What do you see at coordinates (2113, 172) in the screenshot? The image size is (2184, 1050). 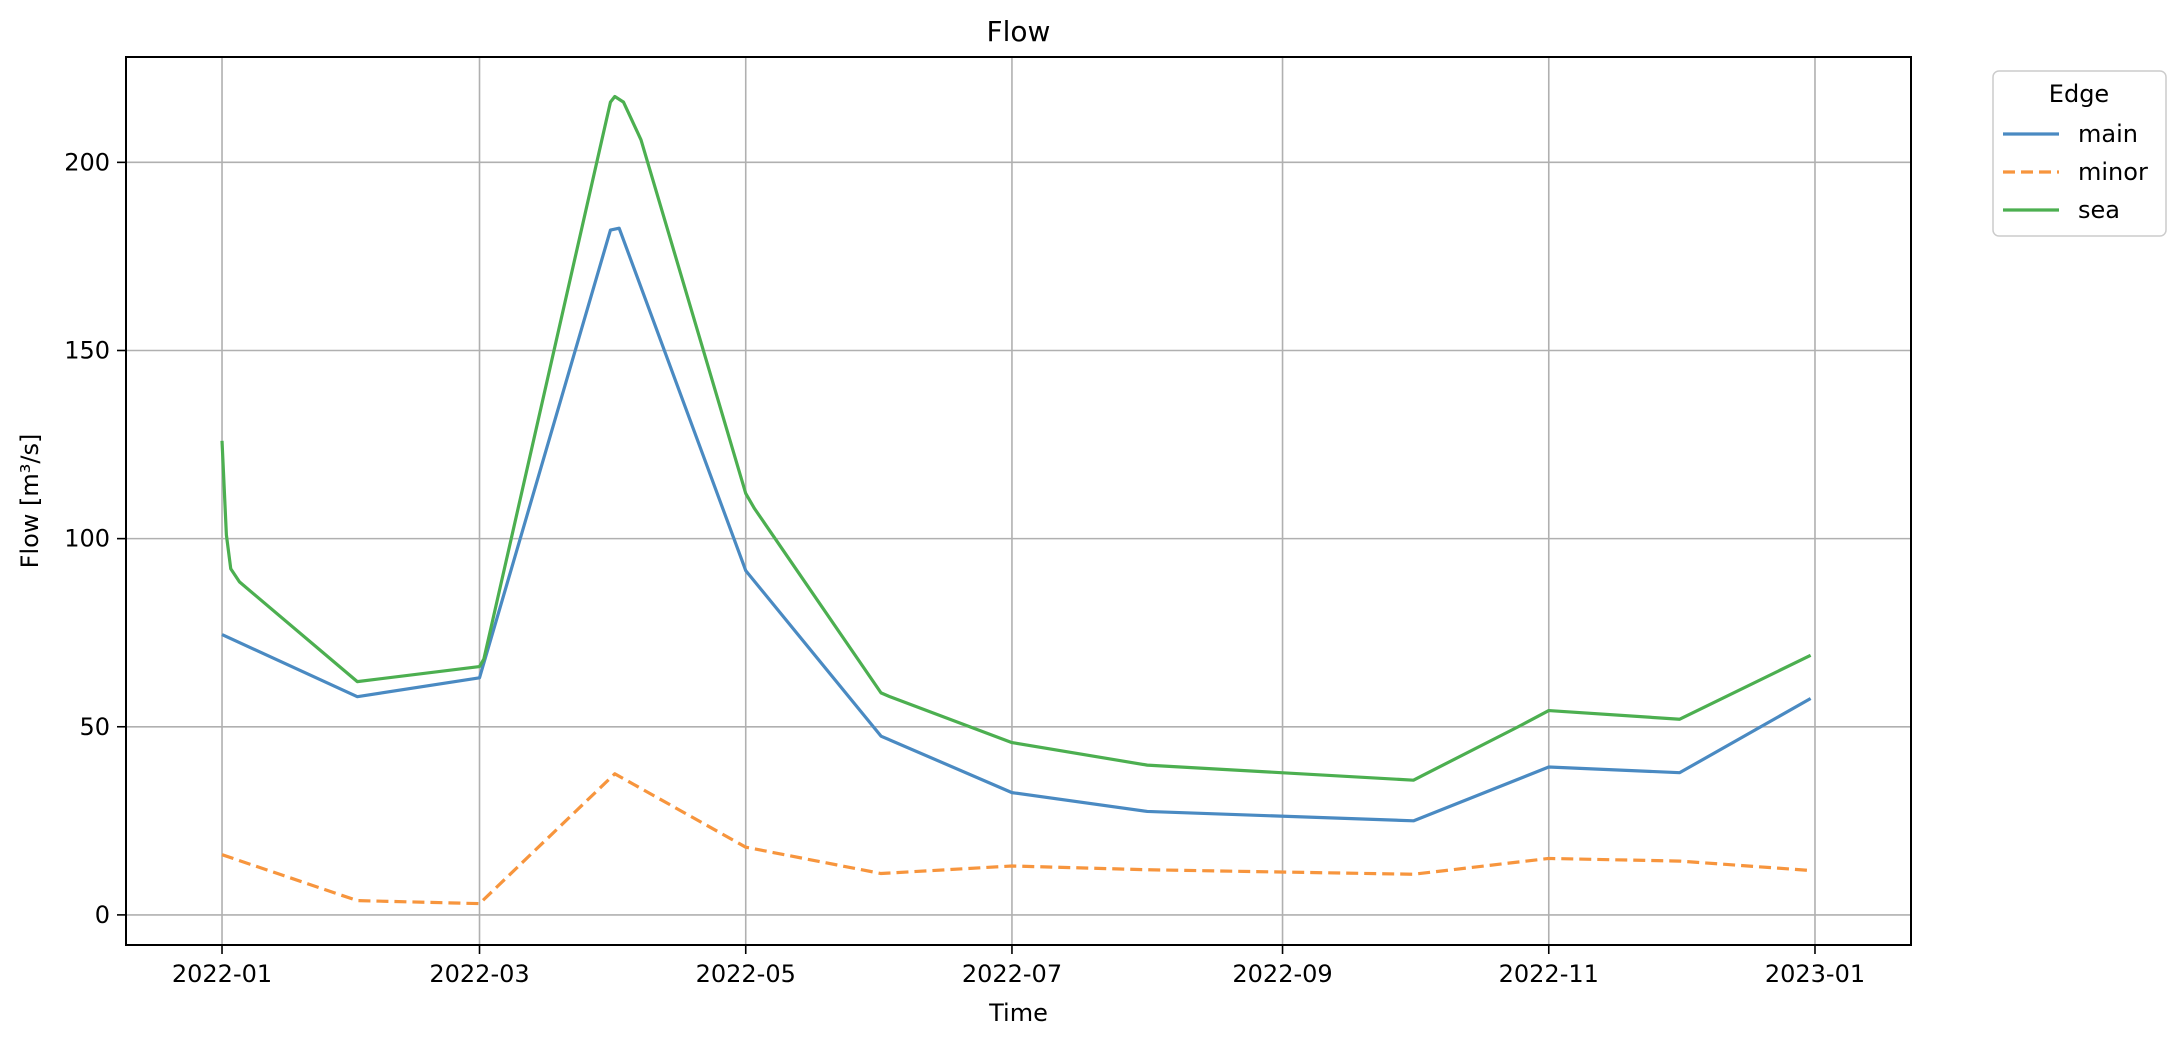 I see `legend-label: minor` at bounding box center [2113, 172].